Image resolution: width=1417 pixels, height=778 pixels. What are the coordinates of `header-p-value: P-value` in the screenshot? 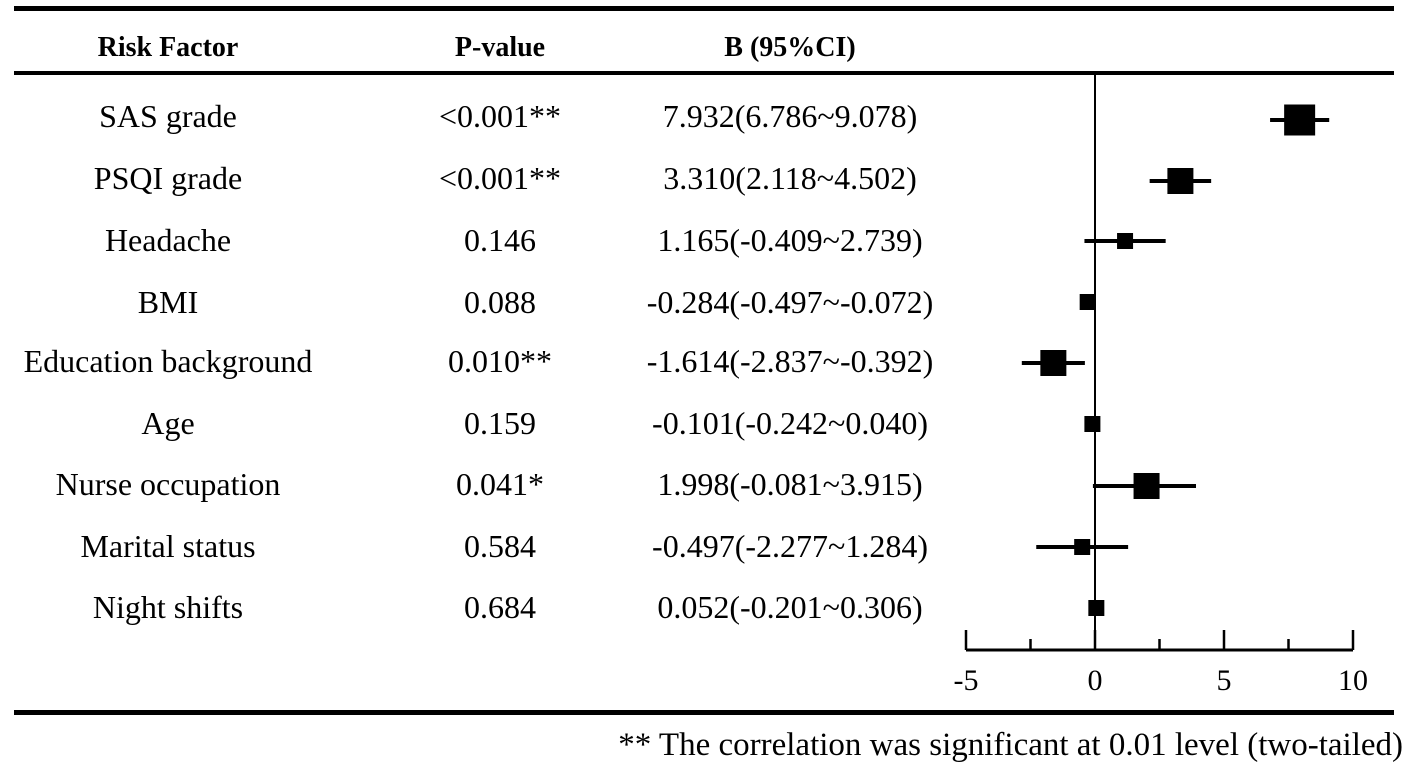 It's located at (500, 47).